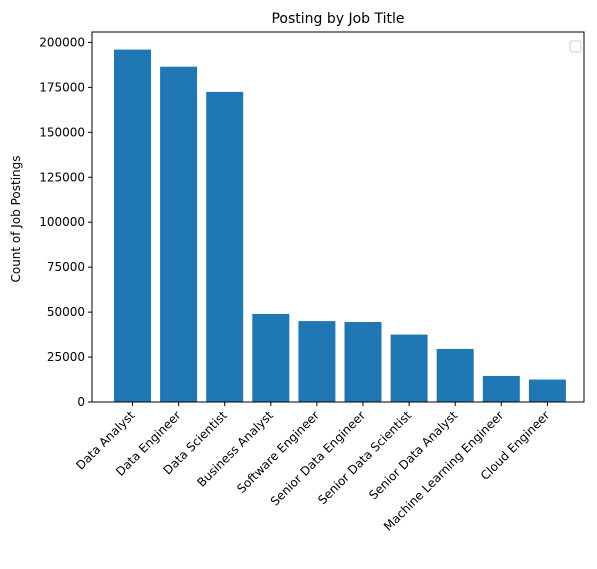  Describe the element at coordinates (271, 357) in the screenshot. I see `bar-business-analyst` at that location.